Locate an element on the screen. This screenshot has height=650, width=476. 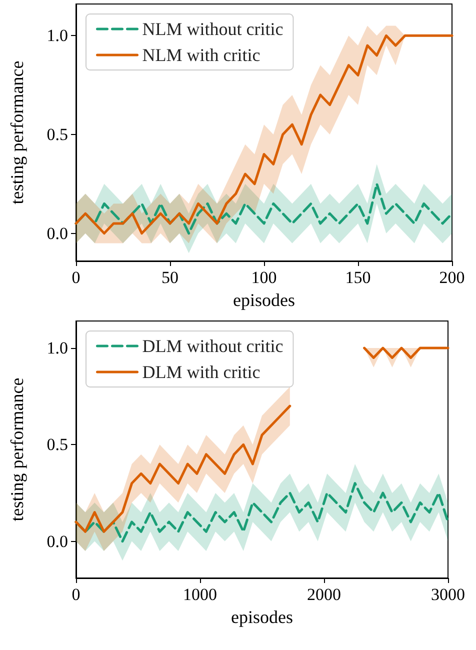
x-tick-label: 50 is located at coordinates (170, 277).